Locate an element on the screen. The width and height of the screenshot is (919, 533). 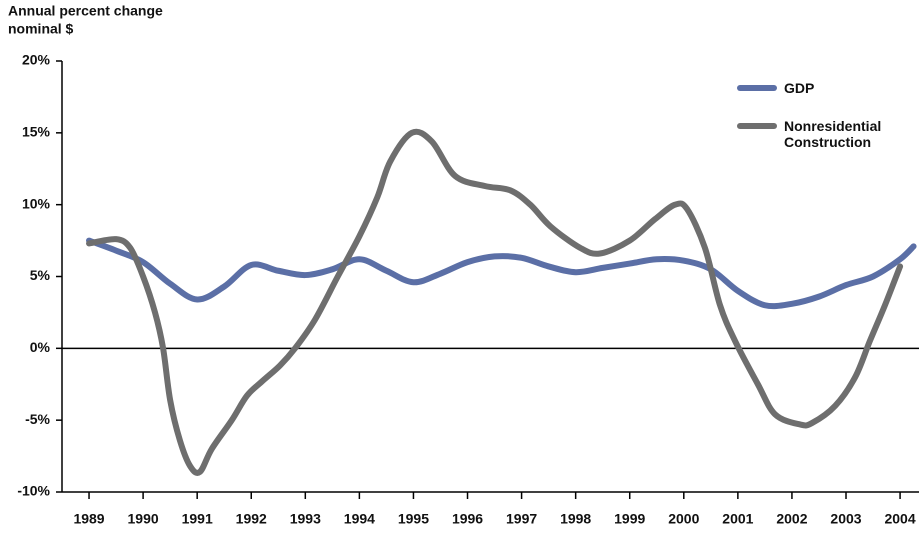
y-tick-label: 20% is located at coordinates (36, 60).